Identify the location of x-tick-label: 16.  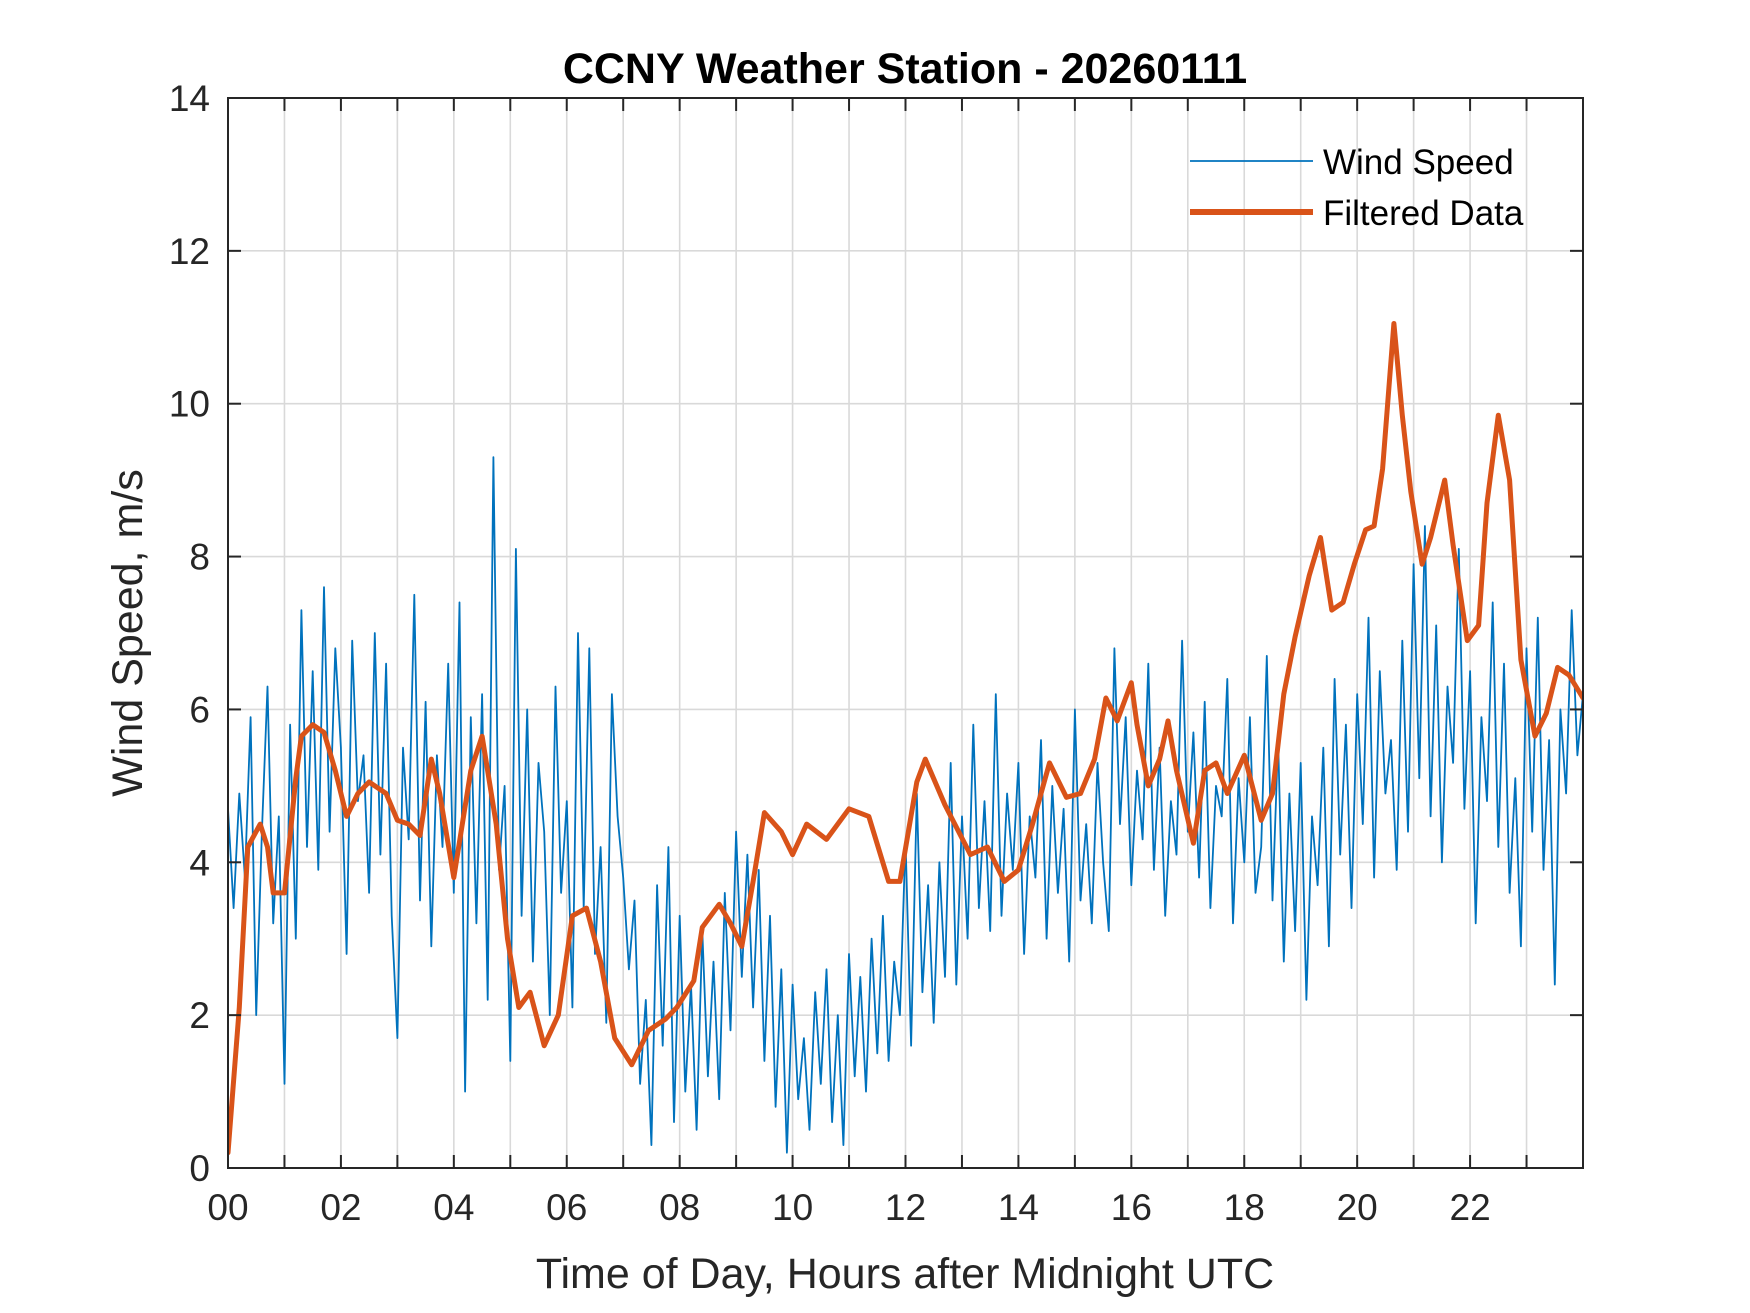
(1131, 1207).